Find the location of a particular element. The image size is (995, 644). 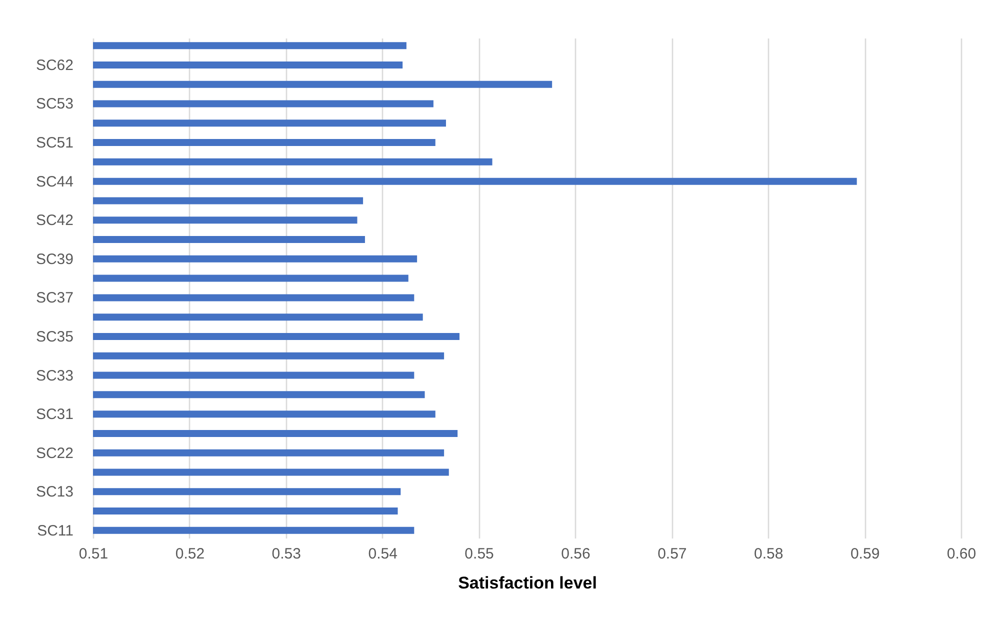

x-axis-title: Satisfaction level is located at coordinates (527, 583).